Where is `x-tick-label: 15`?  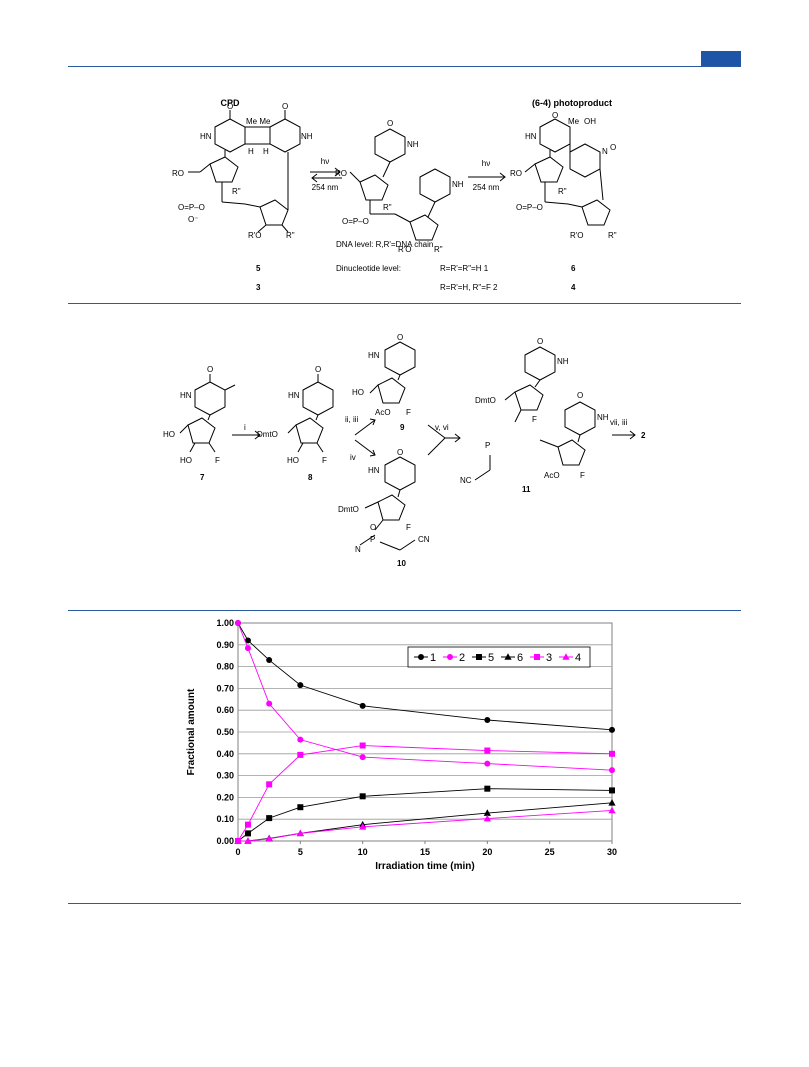
x-tick-label: 15 is located at coordinates (425, 852).